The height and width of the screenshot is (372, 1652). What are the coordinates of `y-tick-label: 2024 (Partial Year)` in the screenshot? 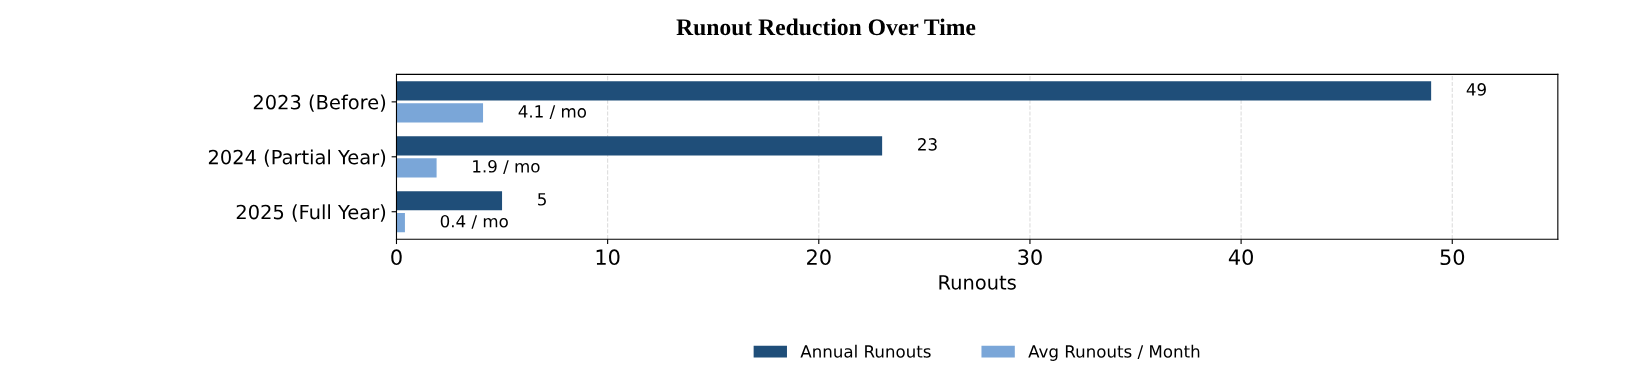 It's located at (297, 158).